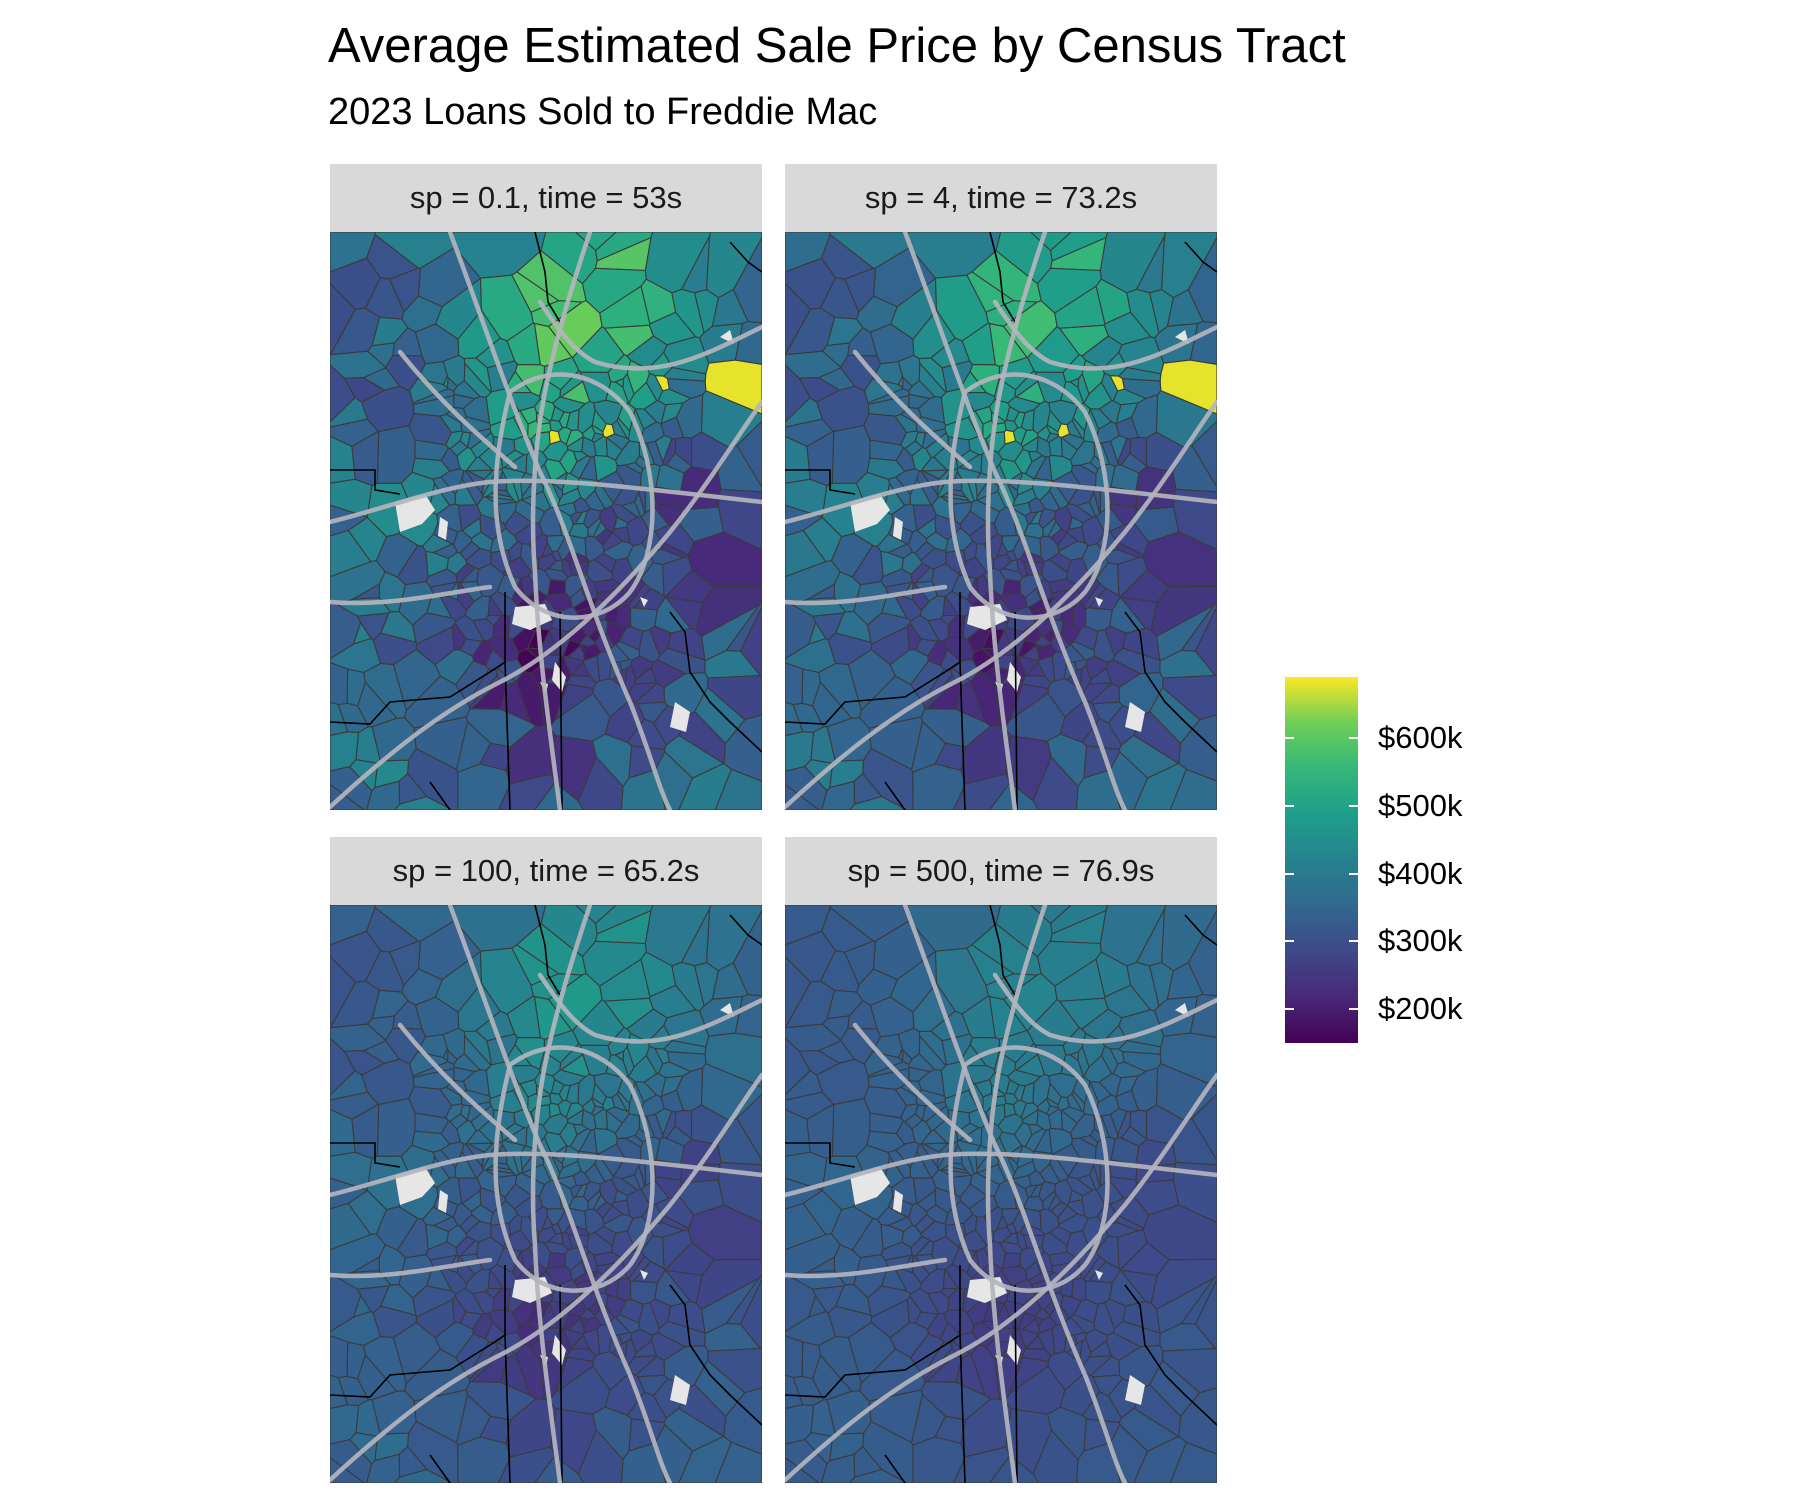 The height and width of the screenshot is (1500, 1800). I want to click on legend-label: $300k, so click(1420, 941).